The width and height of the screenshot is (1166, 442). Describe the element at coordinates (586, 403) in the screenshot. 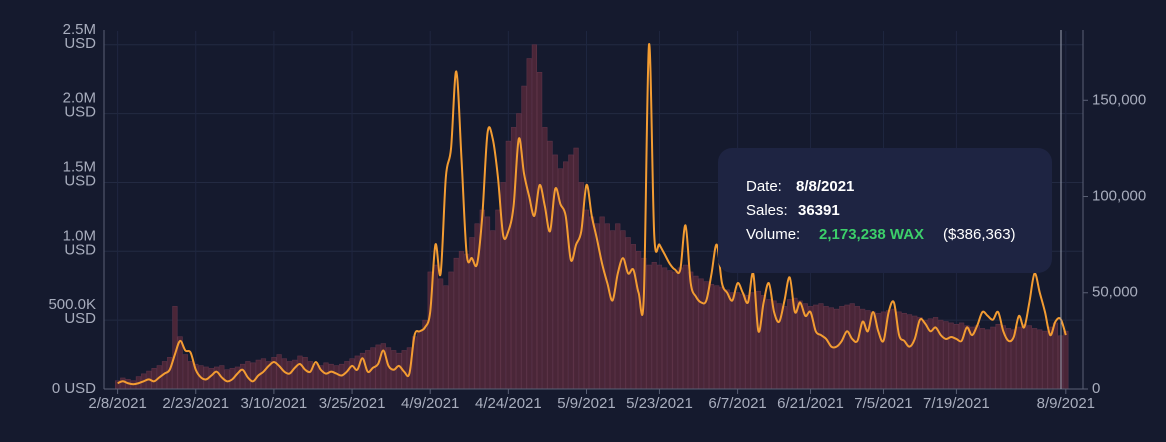

I see `x-tick-label: 5/9/2021` at that location.